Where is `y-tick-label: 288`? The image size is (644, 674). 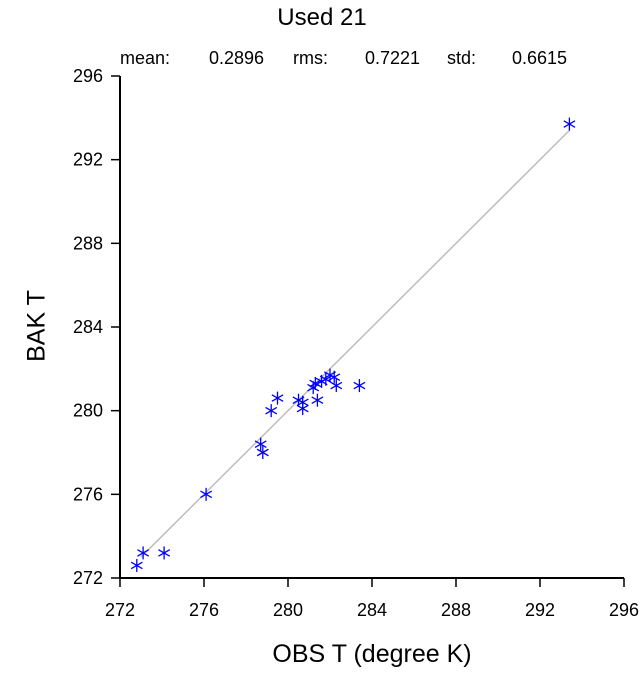 y-tick-label: 288 is located at coordinates (88, 243).